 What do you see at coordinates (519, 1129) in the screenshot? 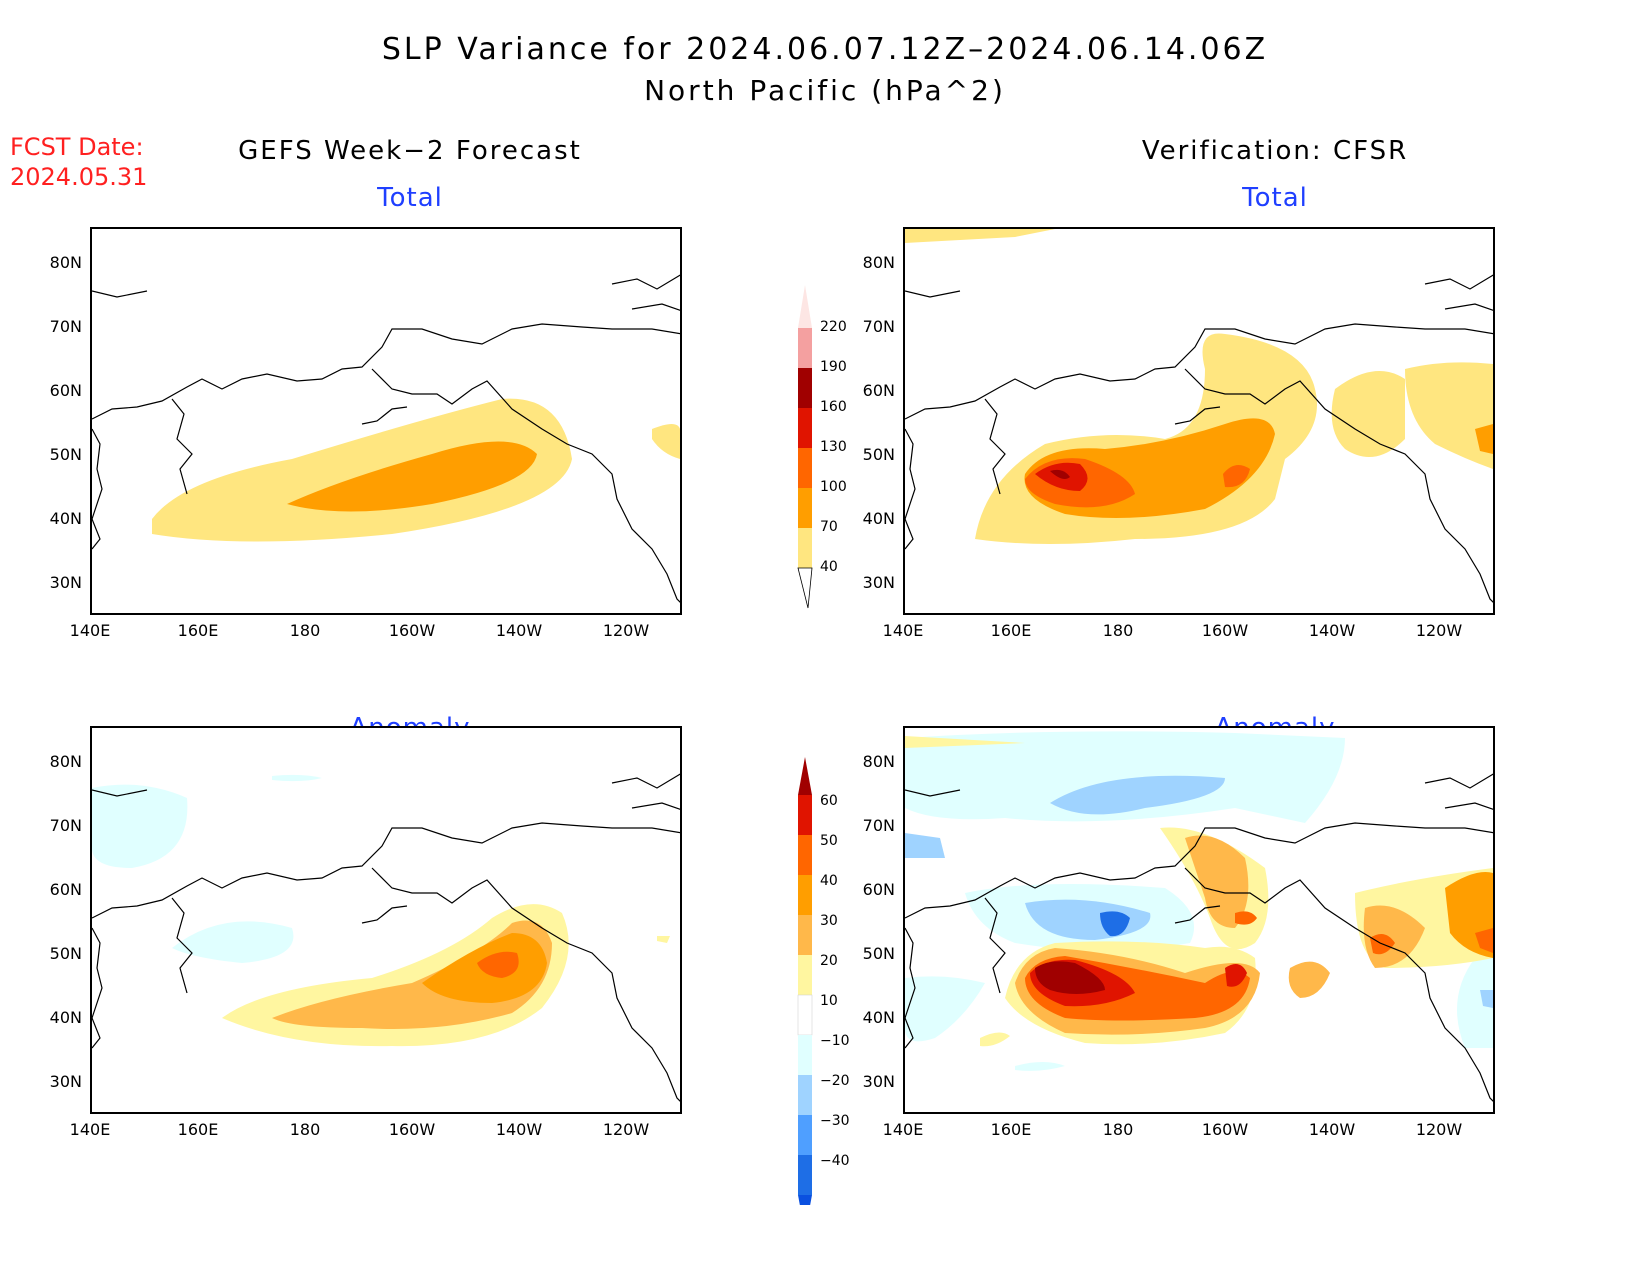
I see `bl-lon-140w: 140W` at bounding box center [519, 1129].